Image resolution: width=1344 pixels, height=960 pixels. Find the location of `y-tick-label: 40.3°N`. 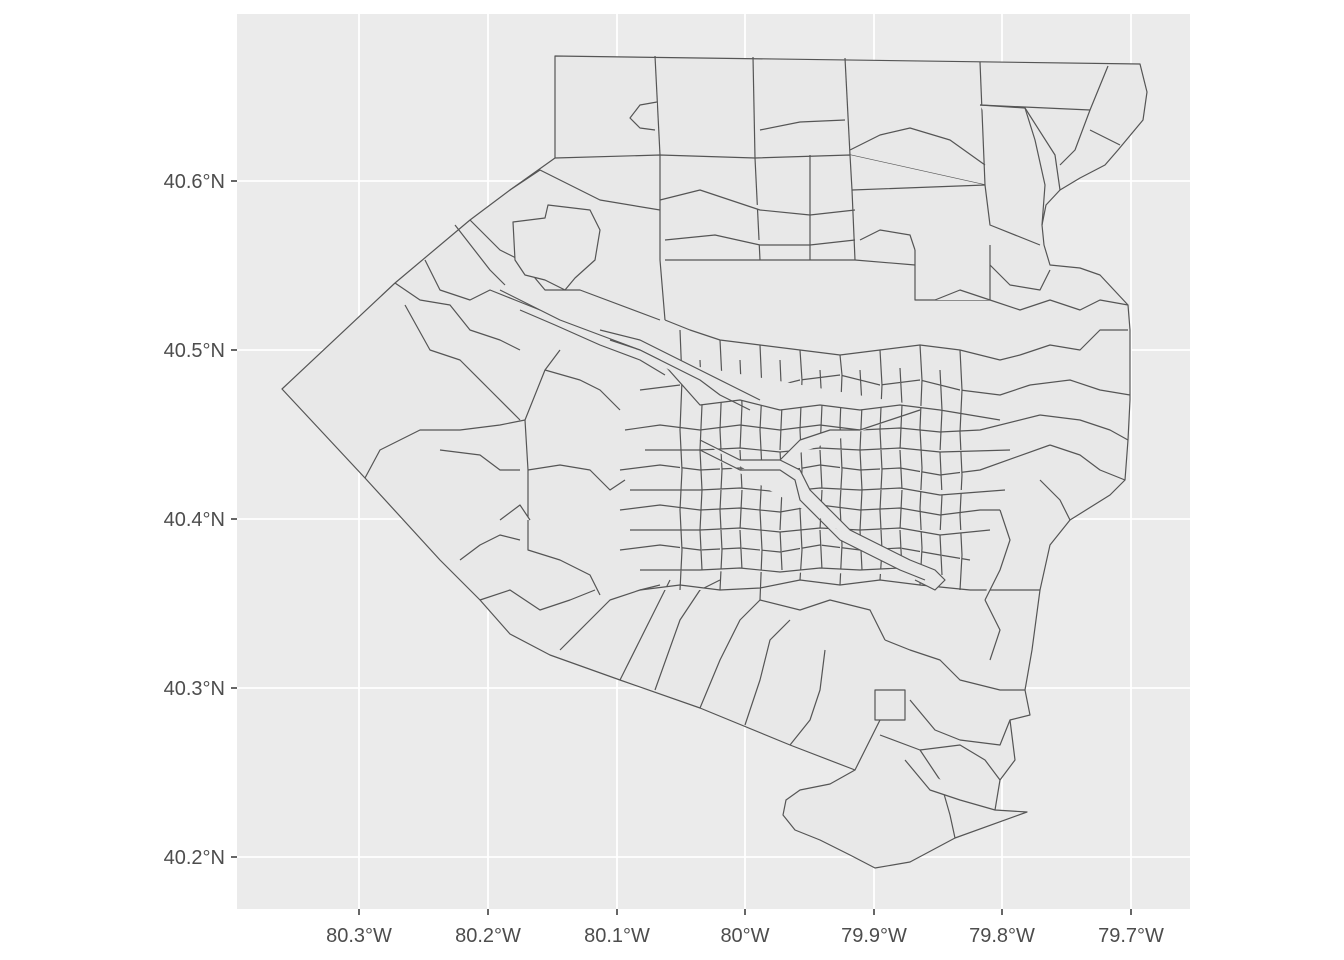

y-tick-label: 40.3°N is located at coordinates (194, 689).